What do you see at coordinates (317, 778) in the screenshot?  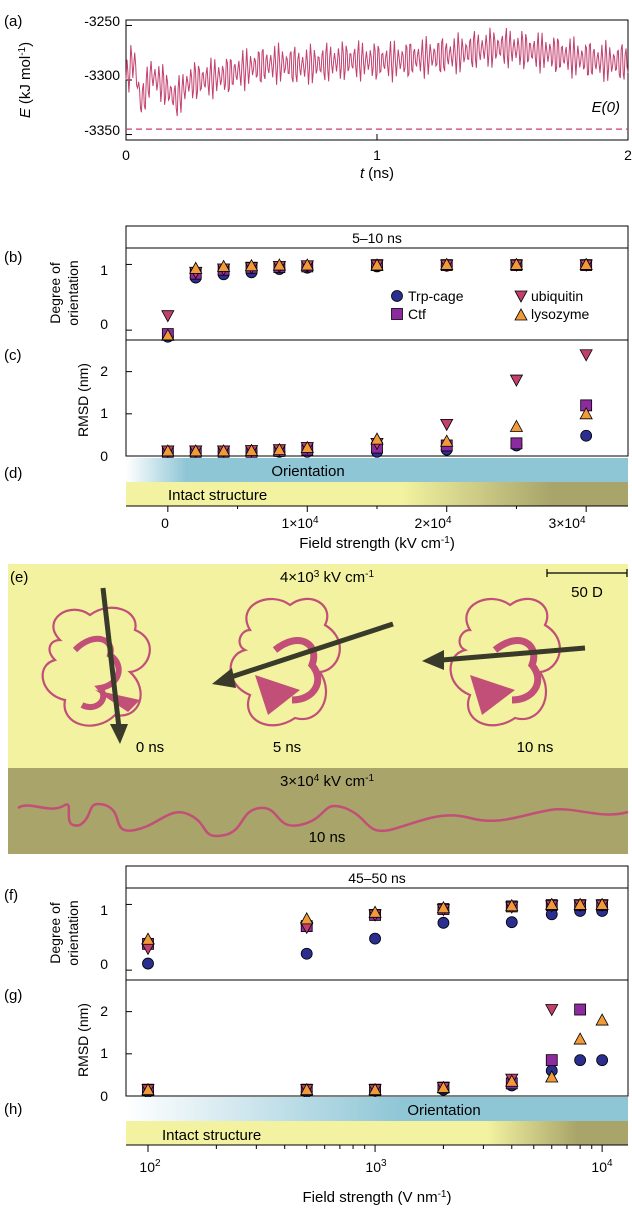 I see `panel-e-field-high-exp: 4` at bounding box center [317, 778].